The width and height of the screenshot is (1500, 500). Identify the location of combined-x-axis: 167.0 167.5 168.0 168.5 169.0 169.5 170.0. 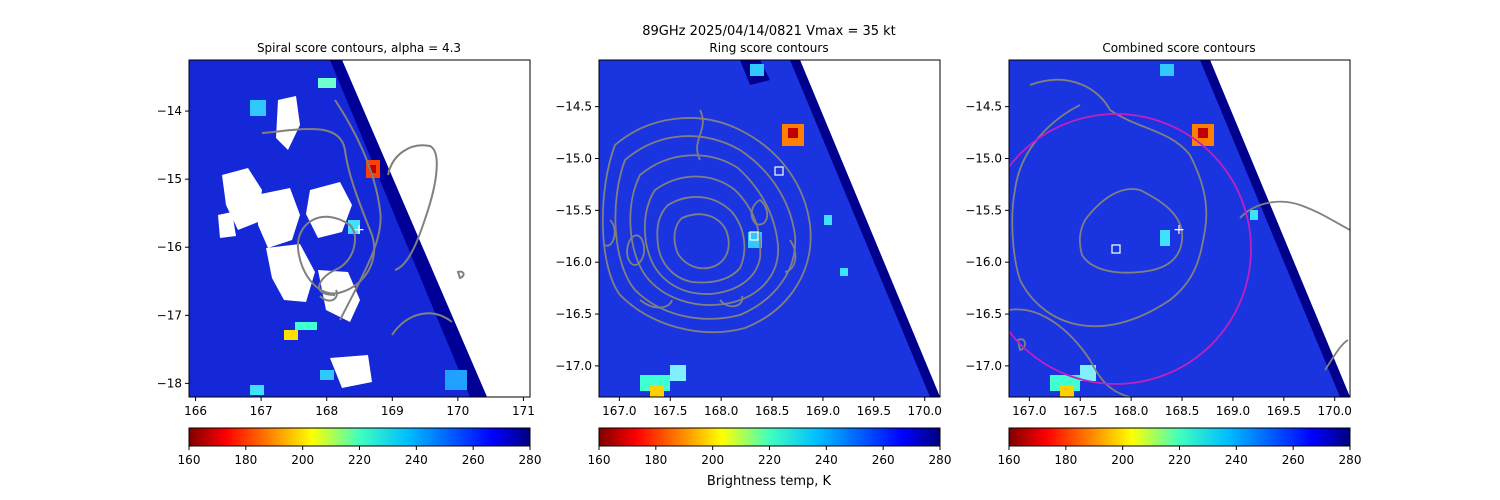
(1182, 407).